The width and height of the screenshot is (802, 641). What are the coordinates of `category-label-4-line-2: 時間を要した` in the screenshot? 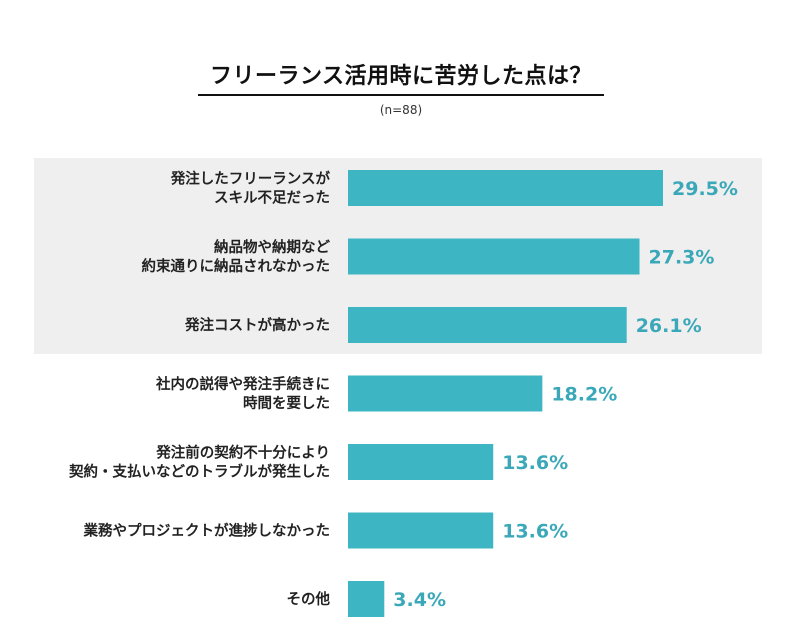 It's located at (286, 403).